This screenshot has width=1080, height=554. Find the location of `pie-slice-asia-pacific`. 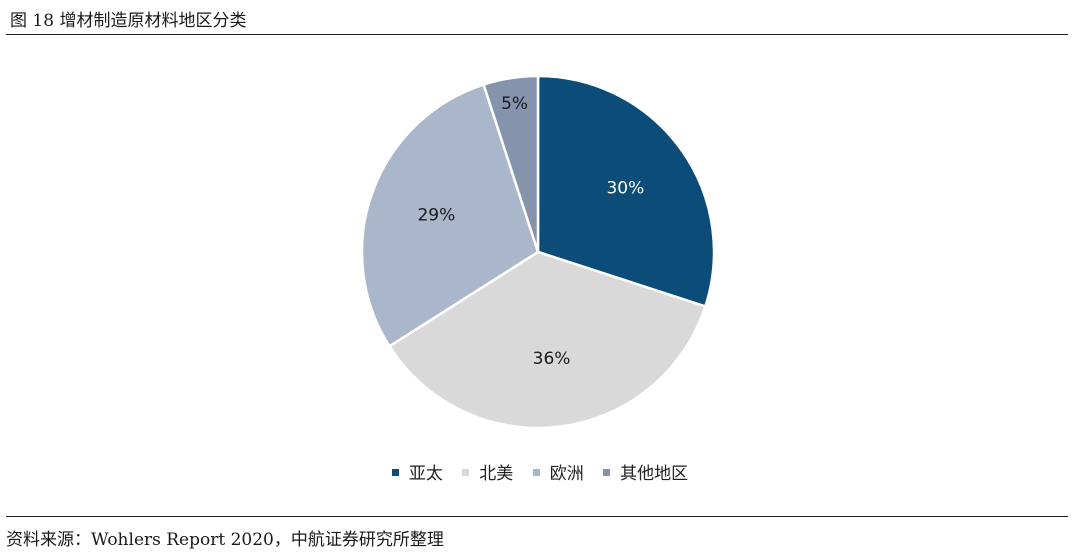

pie-slice-asia-pacific is located at coordinates (626, 191).